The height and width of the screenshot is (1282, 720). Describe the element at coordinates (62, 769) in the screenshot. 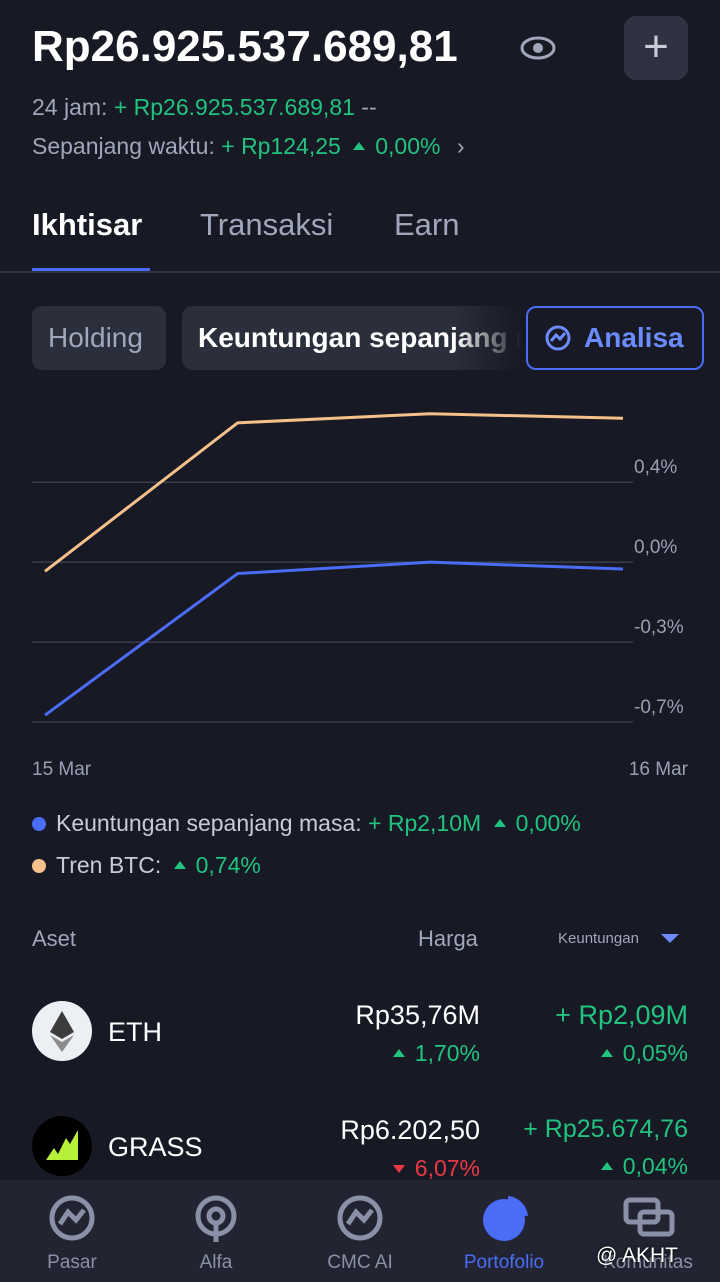

I see `x-tick-label: 15 Mar` at that location.